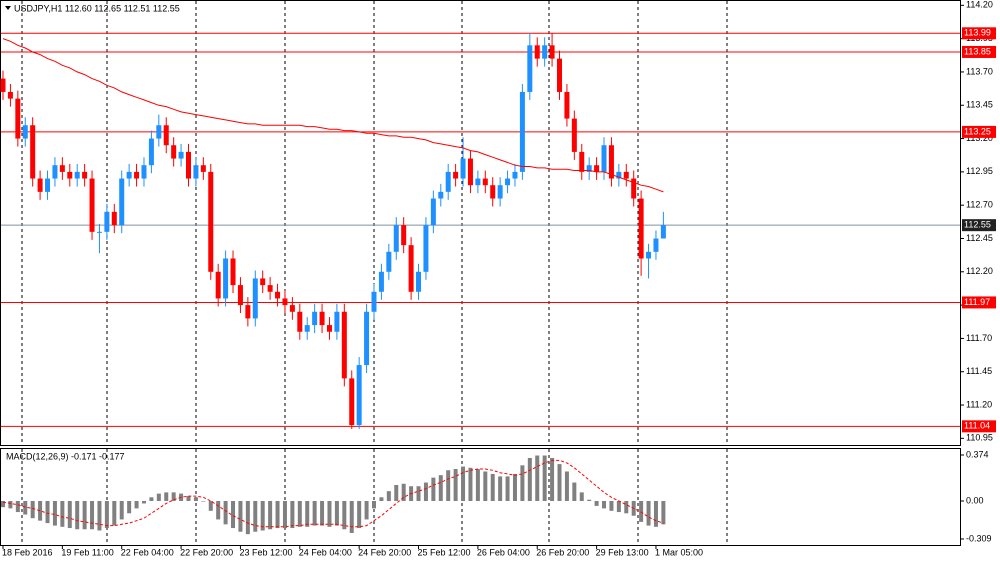 The height and width of the screenshot is (564, 1000). I want to click on x-tick-label: 25 Feb 12:00, so click(444, 552).